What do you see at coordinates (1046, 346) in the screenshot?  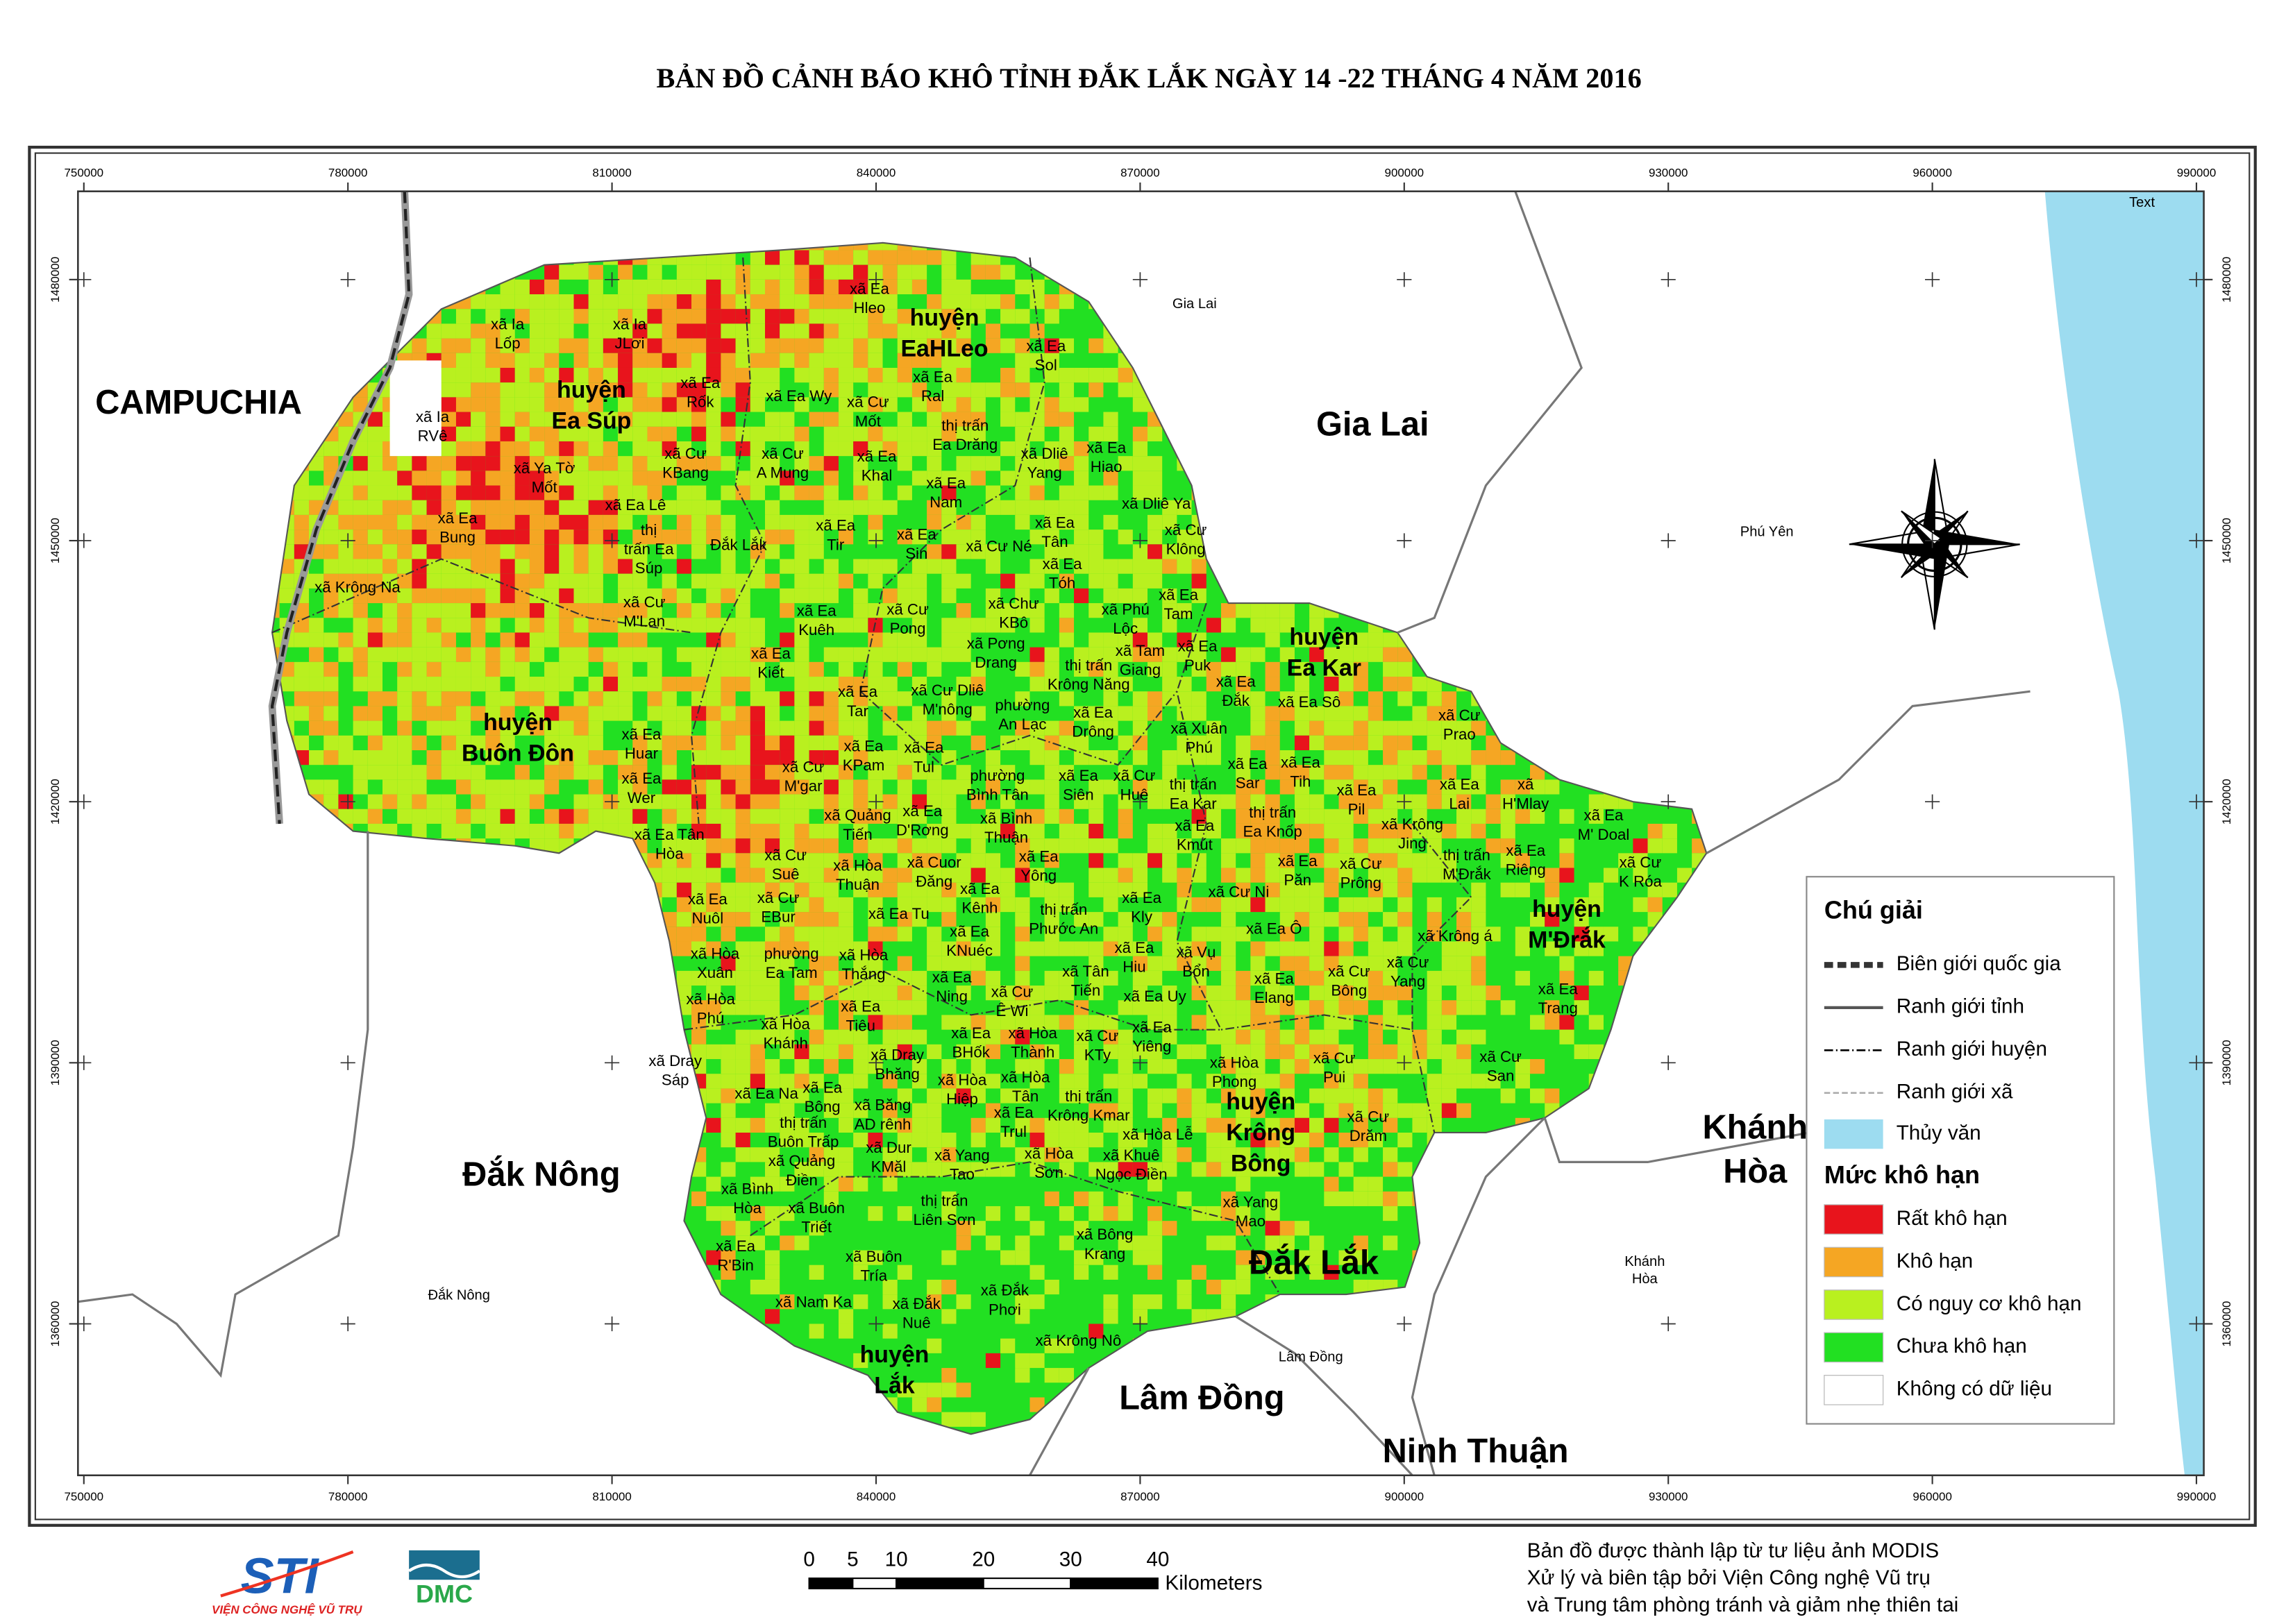 I see `commune-label: xã Ea` at bounding box center [1046, 346].